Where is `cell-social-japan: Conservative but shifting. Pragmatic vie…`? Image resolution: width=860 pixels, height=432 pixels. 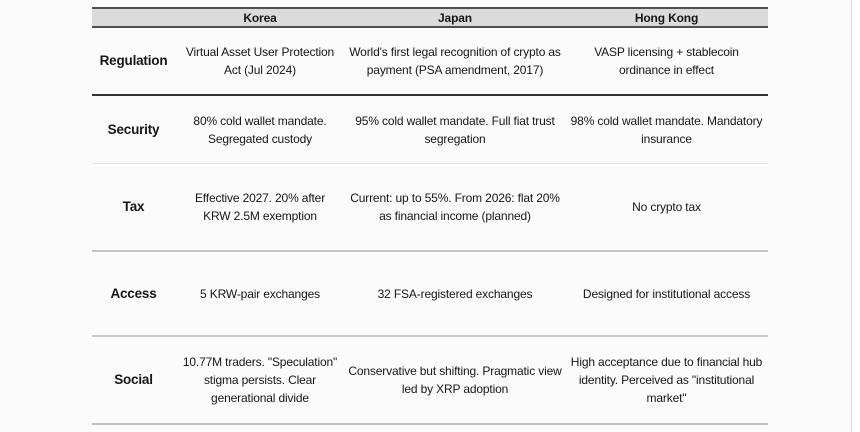 cell-social-japan: Conservative but shifting. Pragmatic vie… is located at coordinates (455, 380).